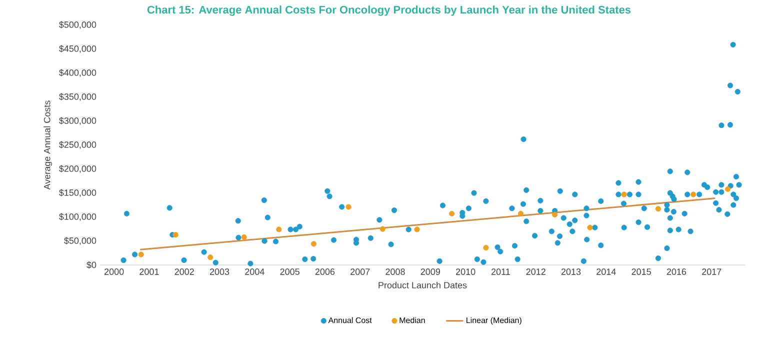  I want to click on x-tick-label: 2006, so click(325, 271).